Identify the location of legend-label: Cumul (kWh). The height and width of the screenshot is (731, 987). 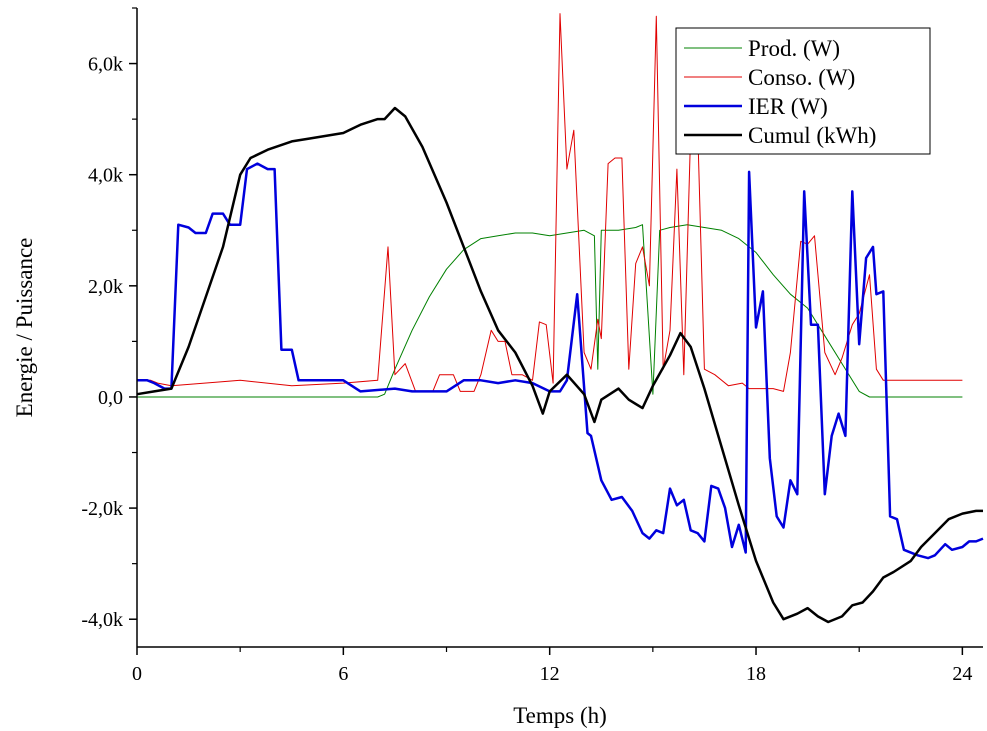
(812, 135).